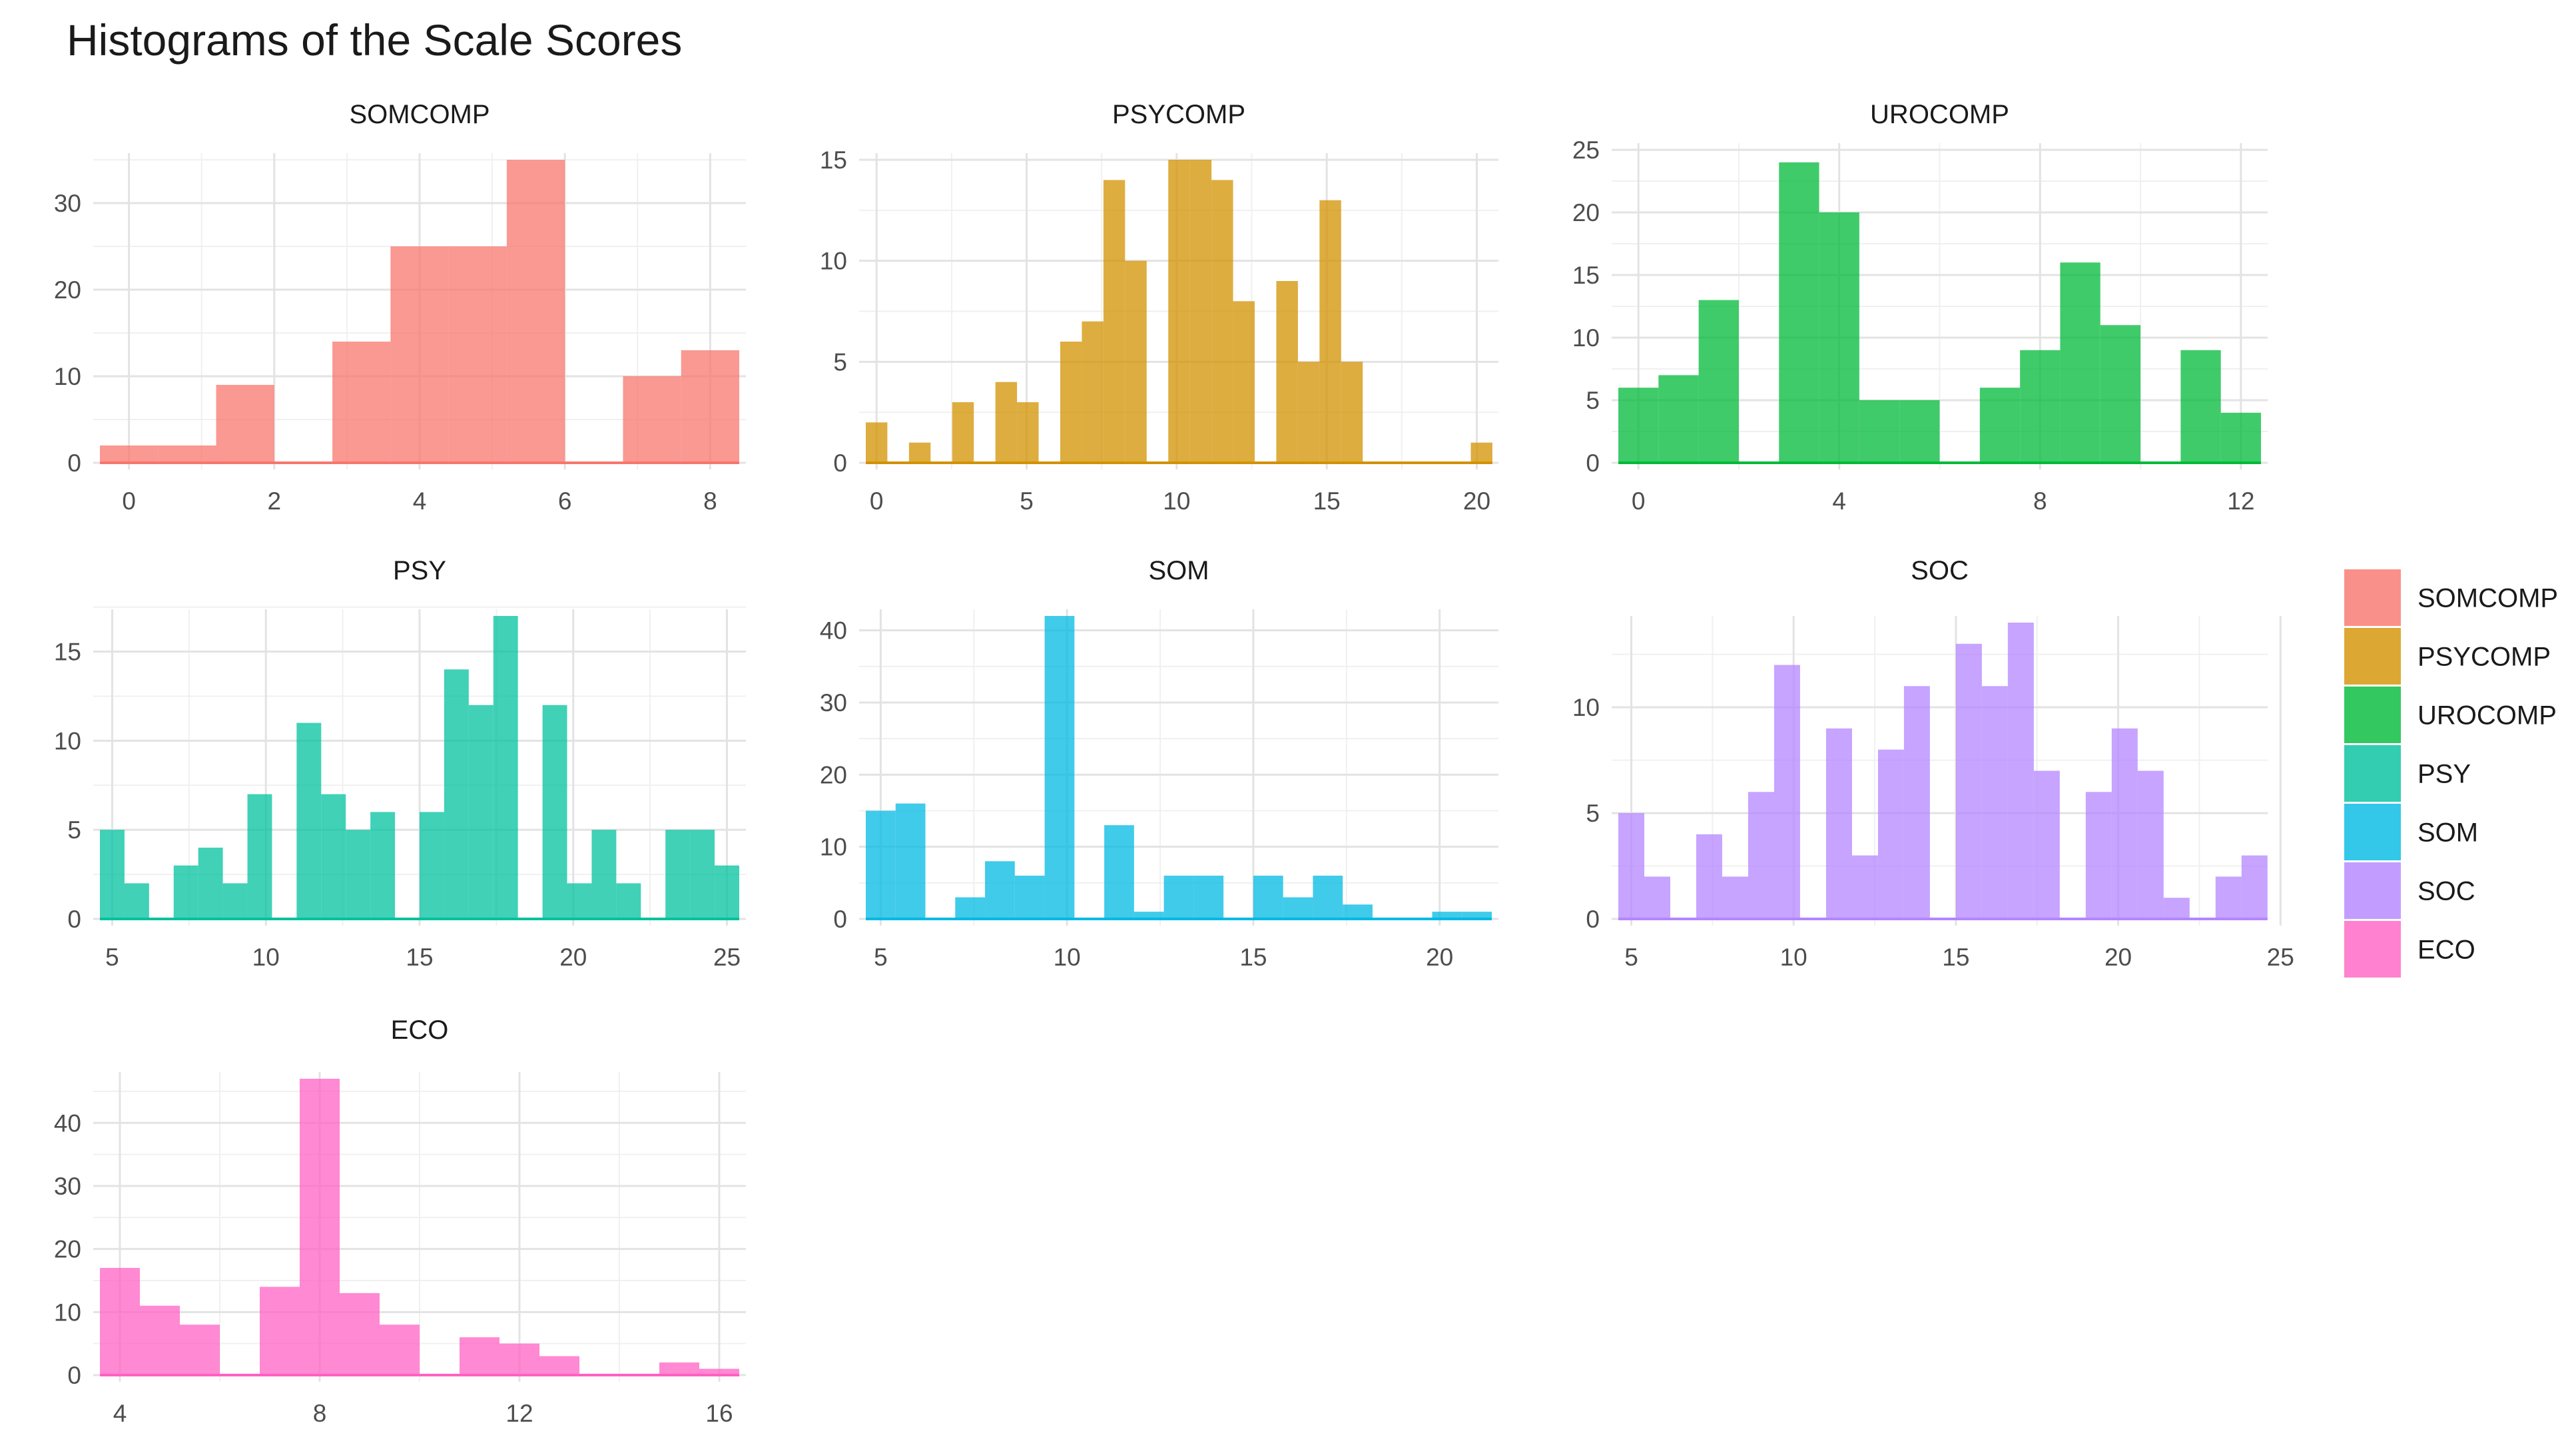 The height and width of the screenshot is (1443, 2576). Describe the element at coordinates (2487, 716) in the screenshot. I see `legend-label: UROCOMP` at that location.